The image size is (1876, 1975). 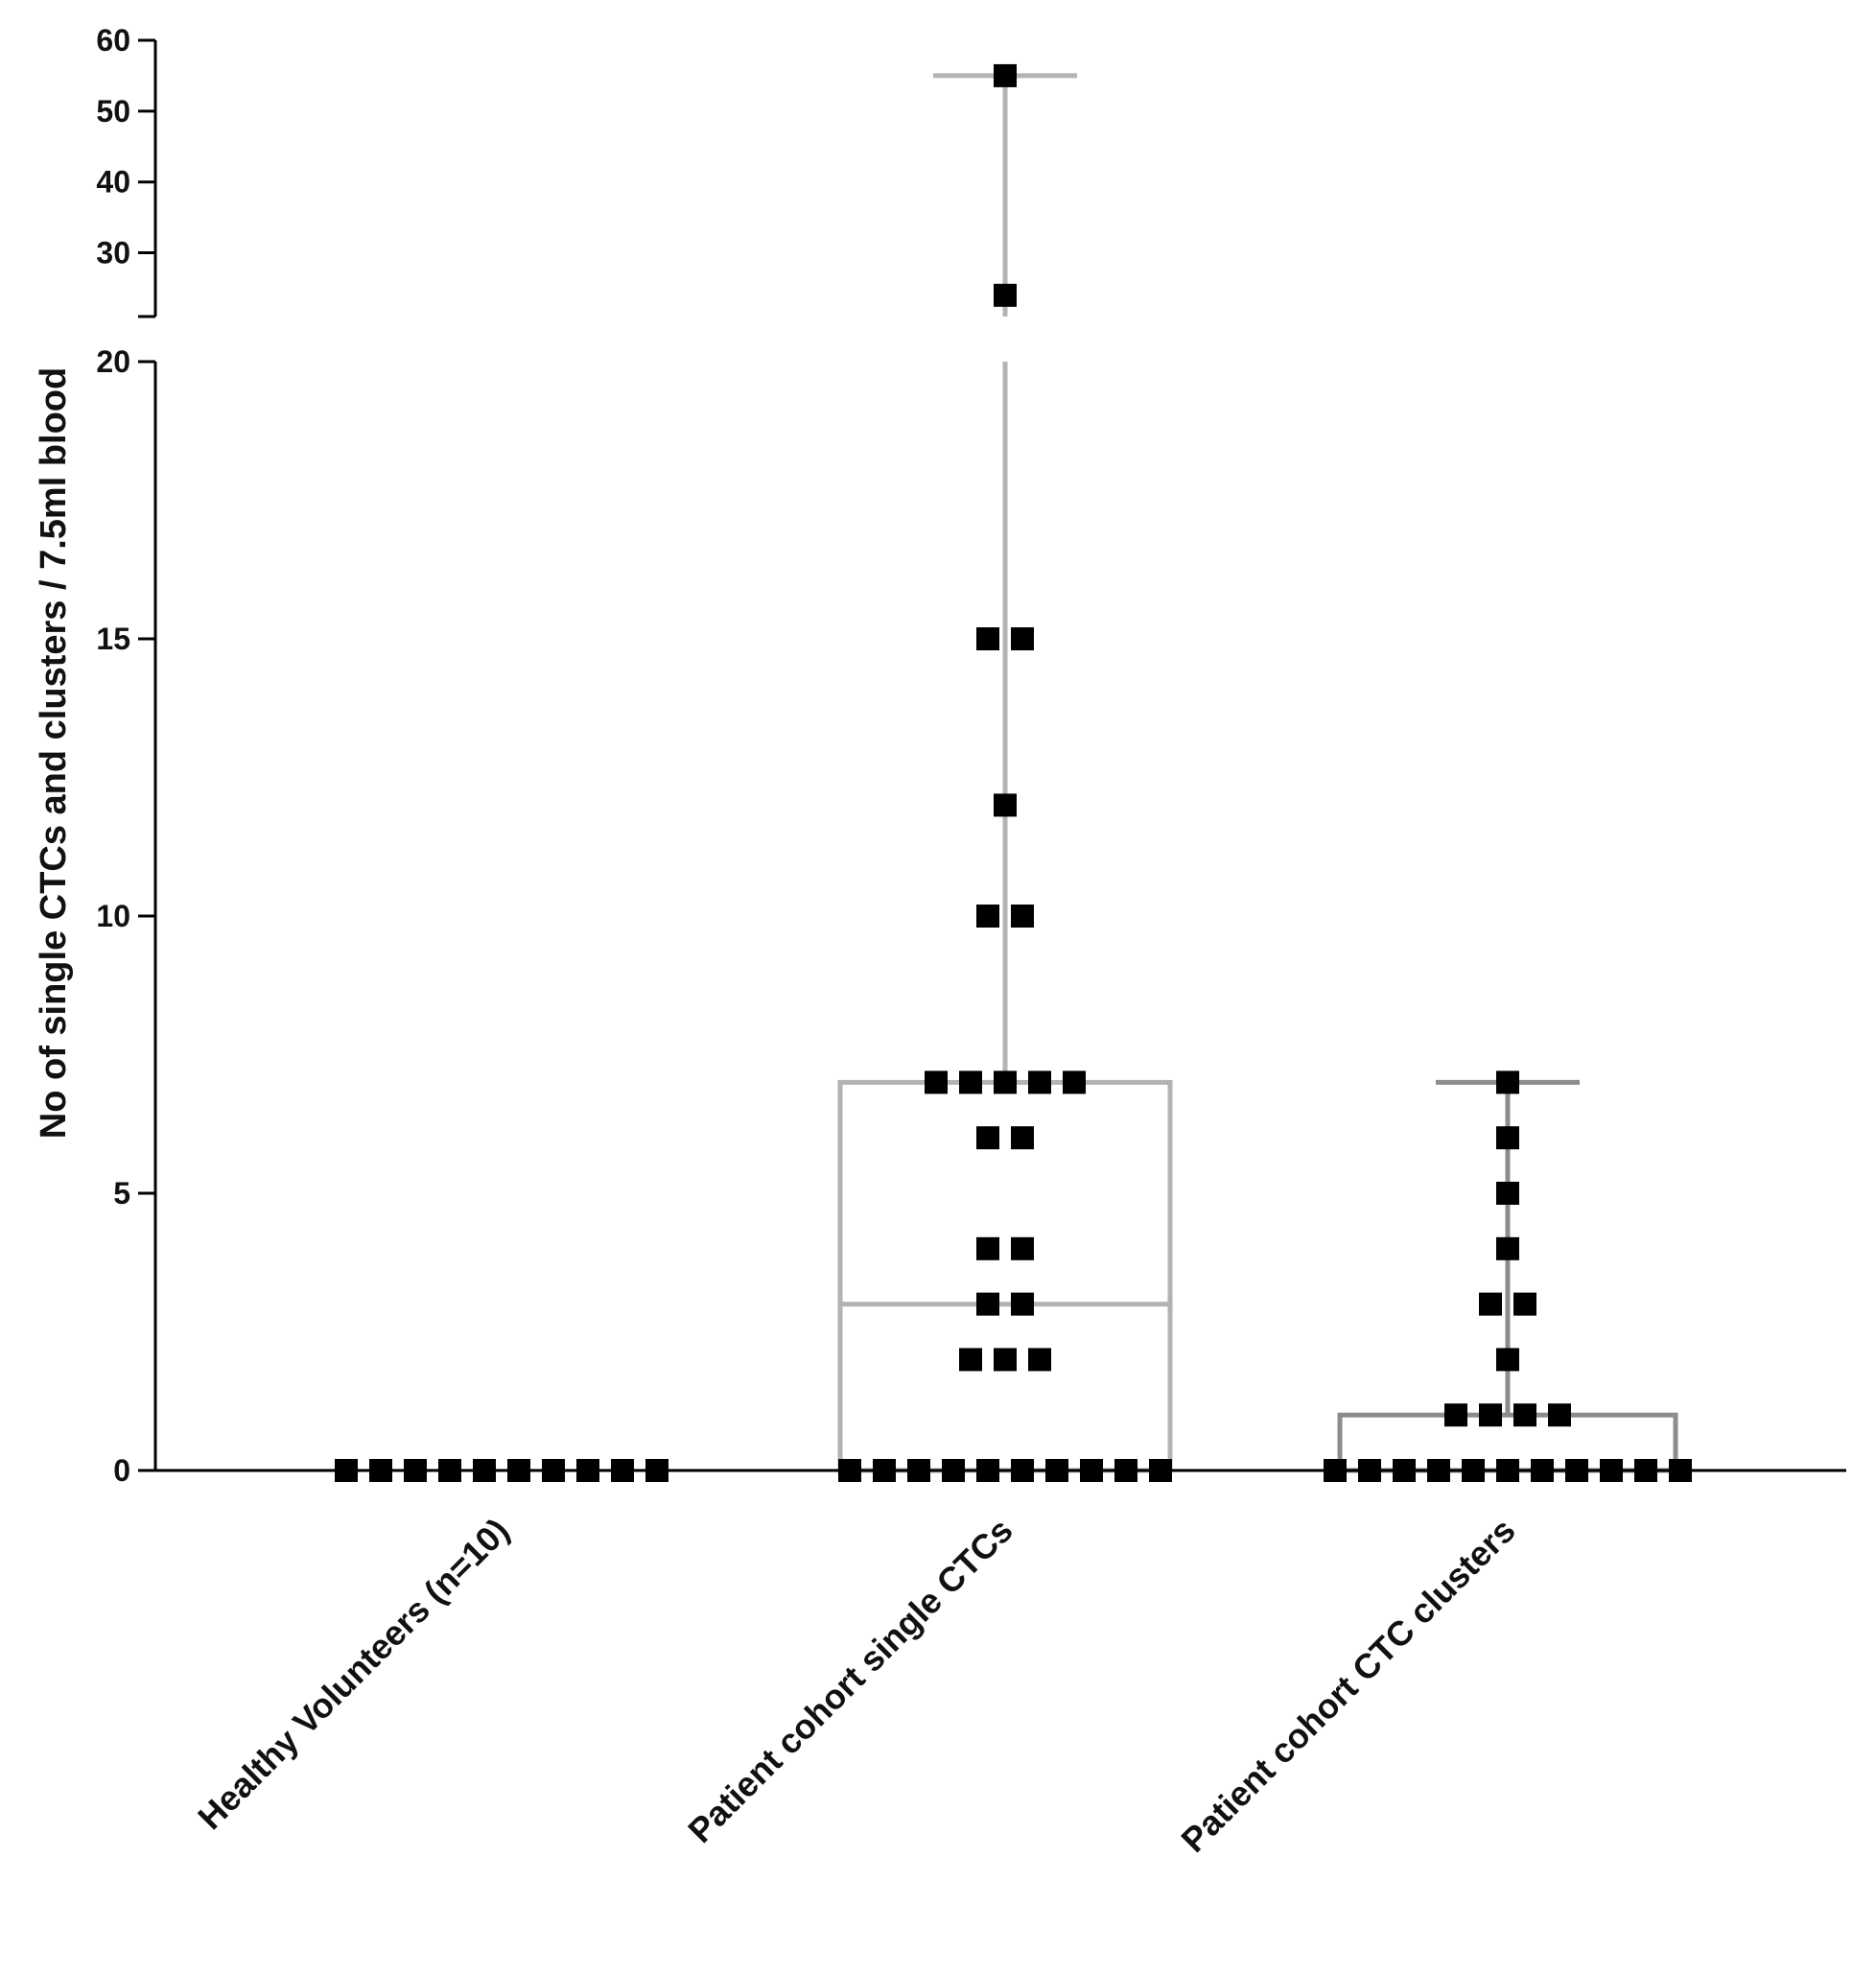 I want to click on y-tick-label-15: 15, so click(x=113, y=639).